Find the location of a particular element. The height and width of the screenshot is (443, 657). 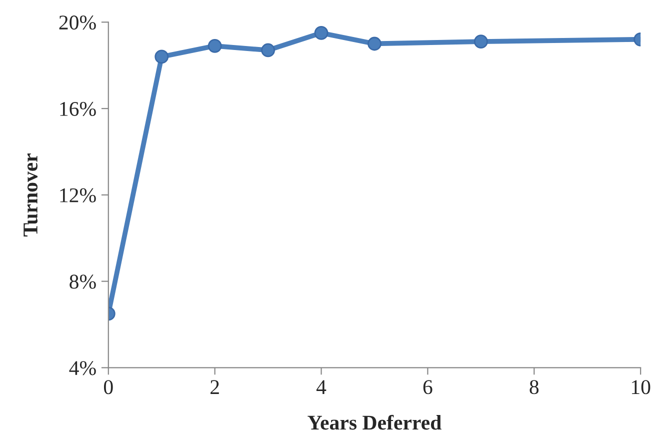

x-tick-label: 8 is located at coordinates (534, 387).